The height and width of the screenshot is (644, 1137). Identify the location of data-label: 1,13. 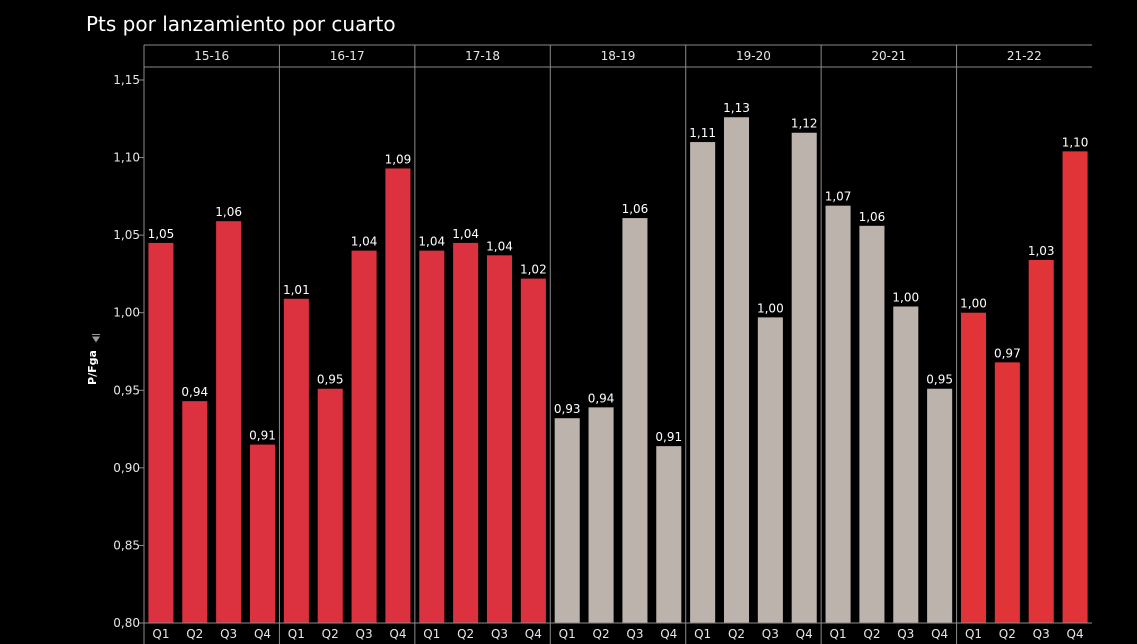
(736, 108).